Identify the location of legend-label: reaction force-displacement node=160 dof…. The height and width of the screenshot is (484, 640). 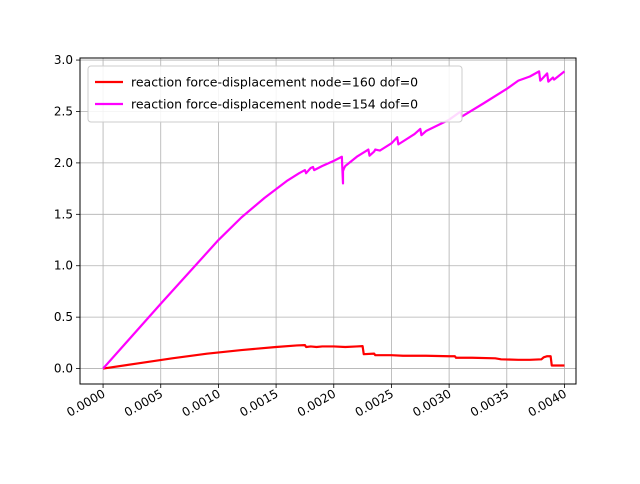
(274, 82).